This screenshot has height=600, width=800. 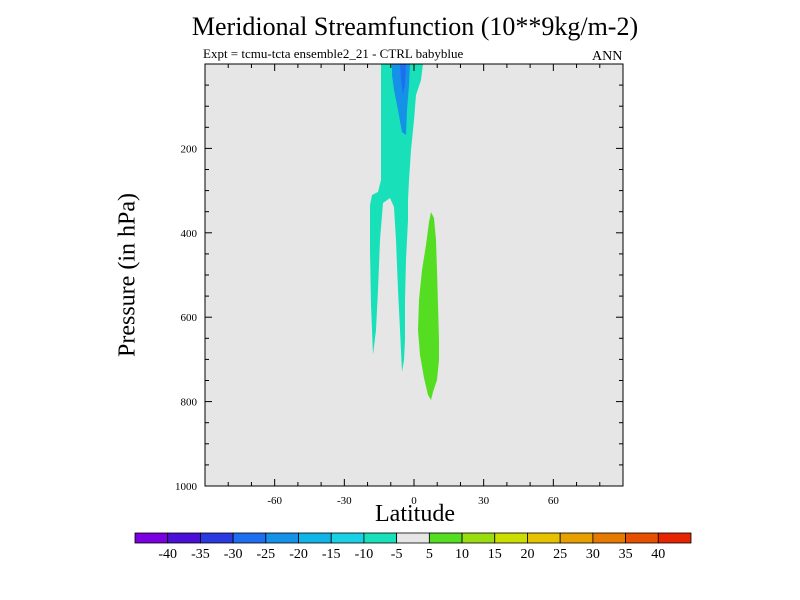 What do you see at coordinates (527, 554) in the screenshot?
I see `colorbar-label: 20` at bounding box center [527, 554].